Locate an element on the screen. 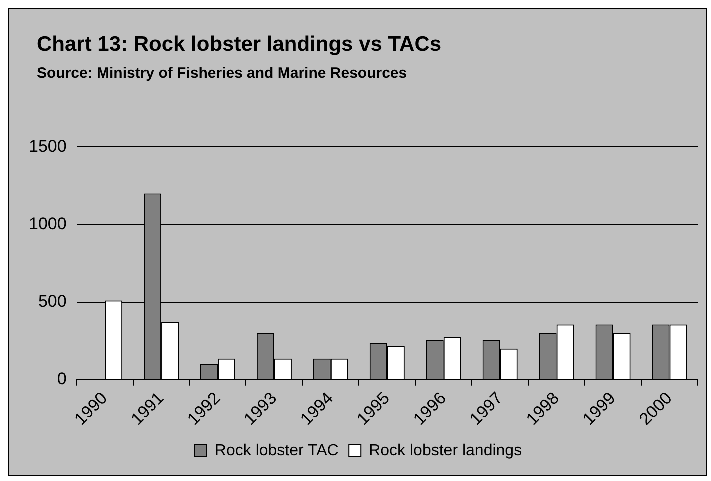  y-tick-label: 500 is located at coordinates (52, 301).